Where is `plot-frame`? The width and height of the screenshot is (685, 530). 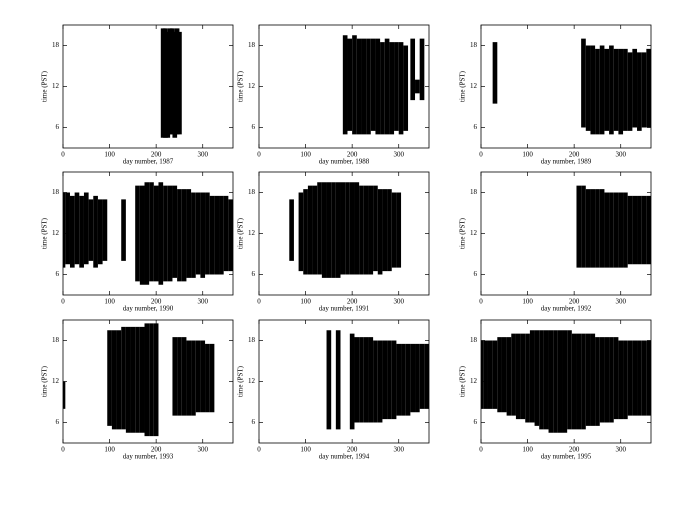
plot-frame is located at coordinates (148, 86).